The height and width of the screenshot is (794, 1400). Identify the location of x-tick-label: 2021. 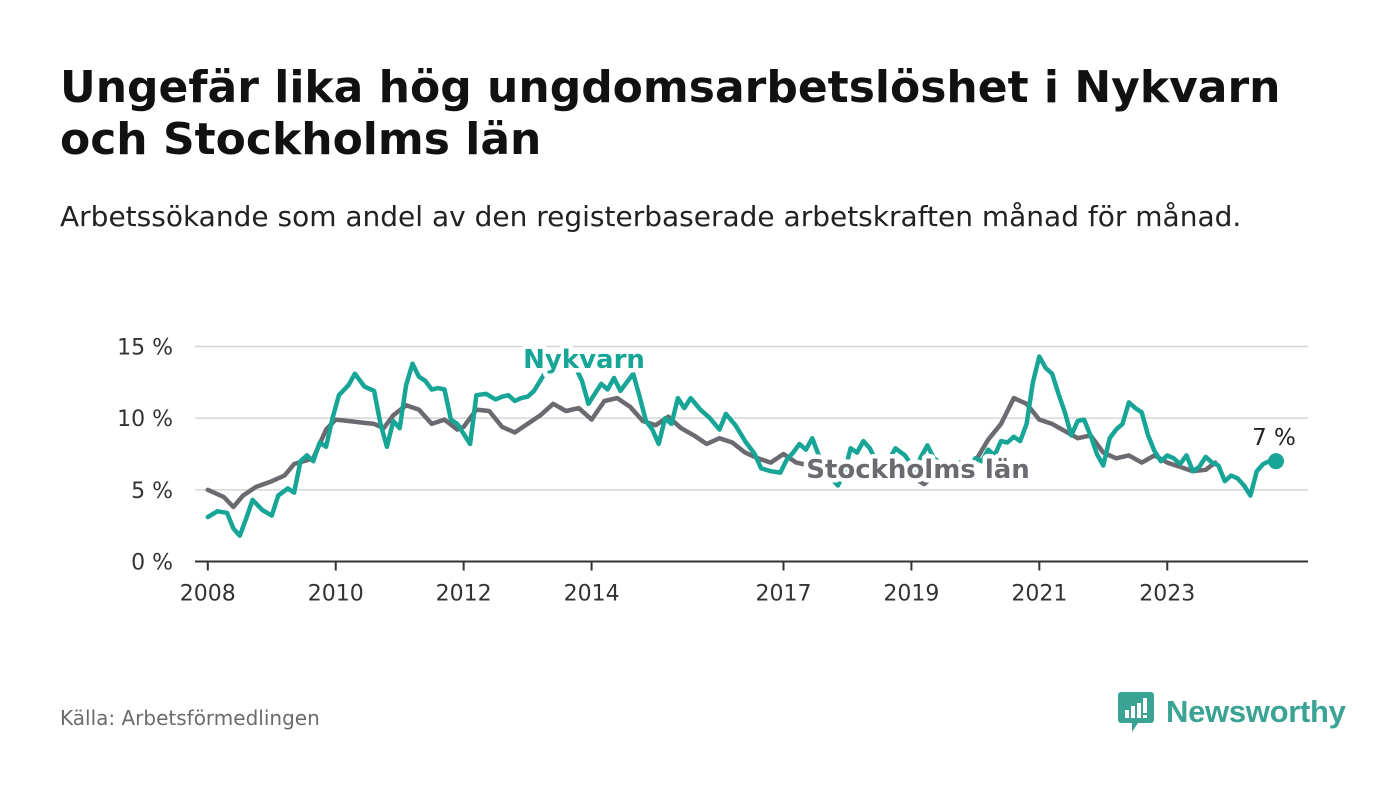
(1039, 594).